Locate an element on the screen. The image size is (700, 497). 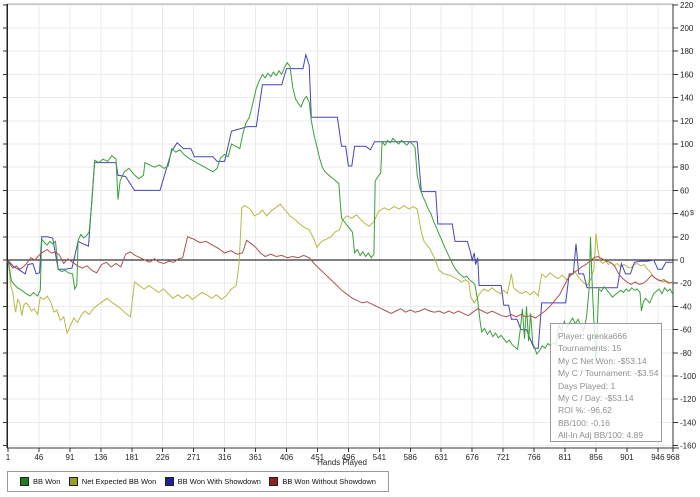
x-tick-label: 721 is located at coordinates (503, 457).